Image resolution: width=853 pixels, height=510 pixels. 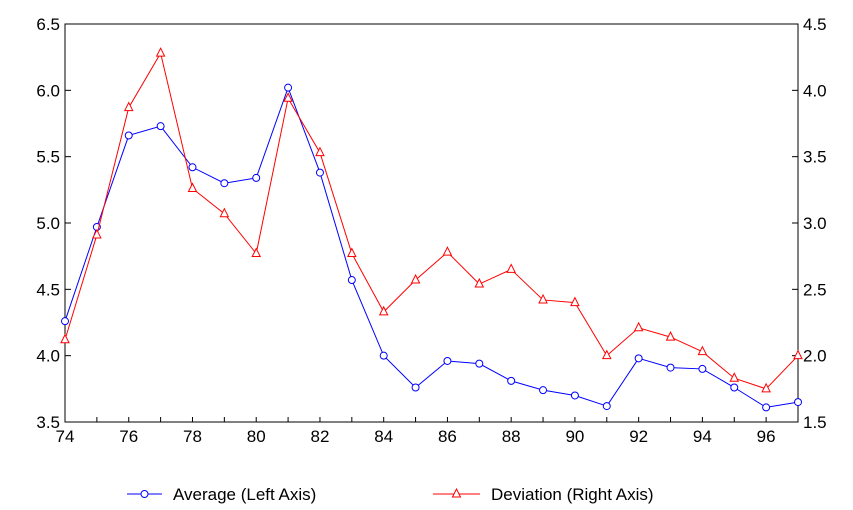 What do you see at coordinates (65, 436) in the screenshot?
I see `x-tick-label: 74` at bounding box center [65, 436].